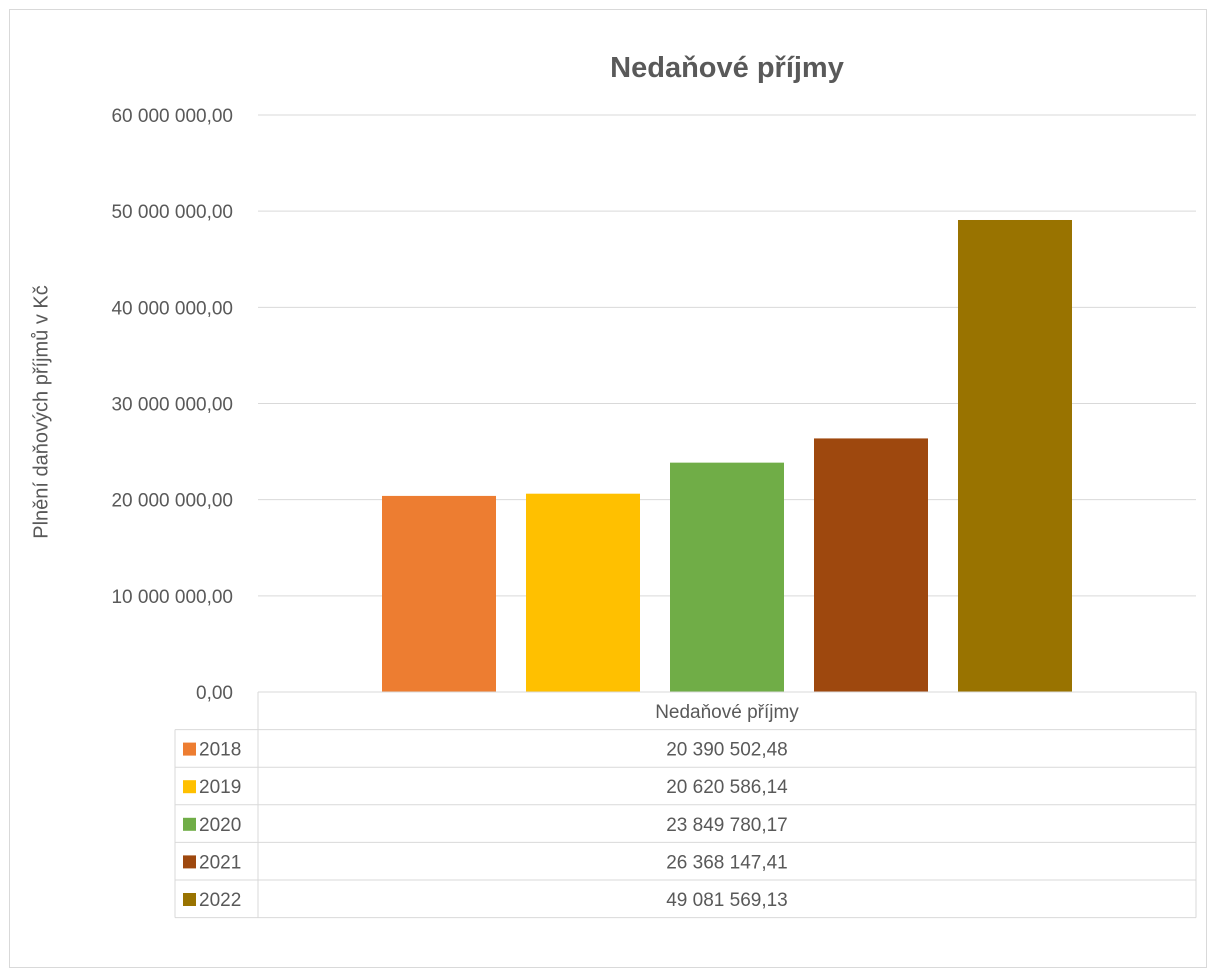  What do you see at coordinates (871, 565) in the screenshot?
I see `bar-2021` at bounding box center [871, 565].